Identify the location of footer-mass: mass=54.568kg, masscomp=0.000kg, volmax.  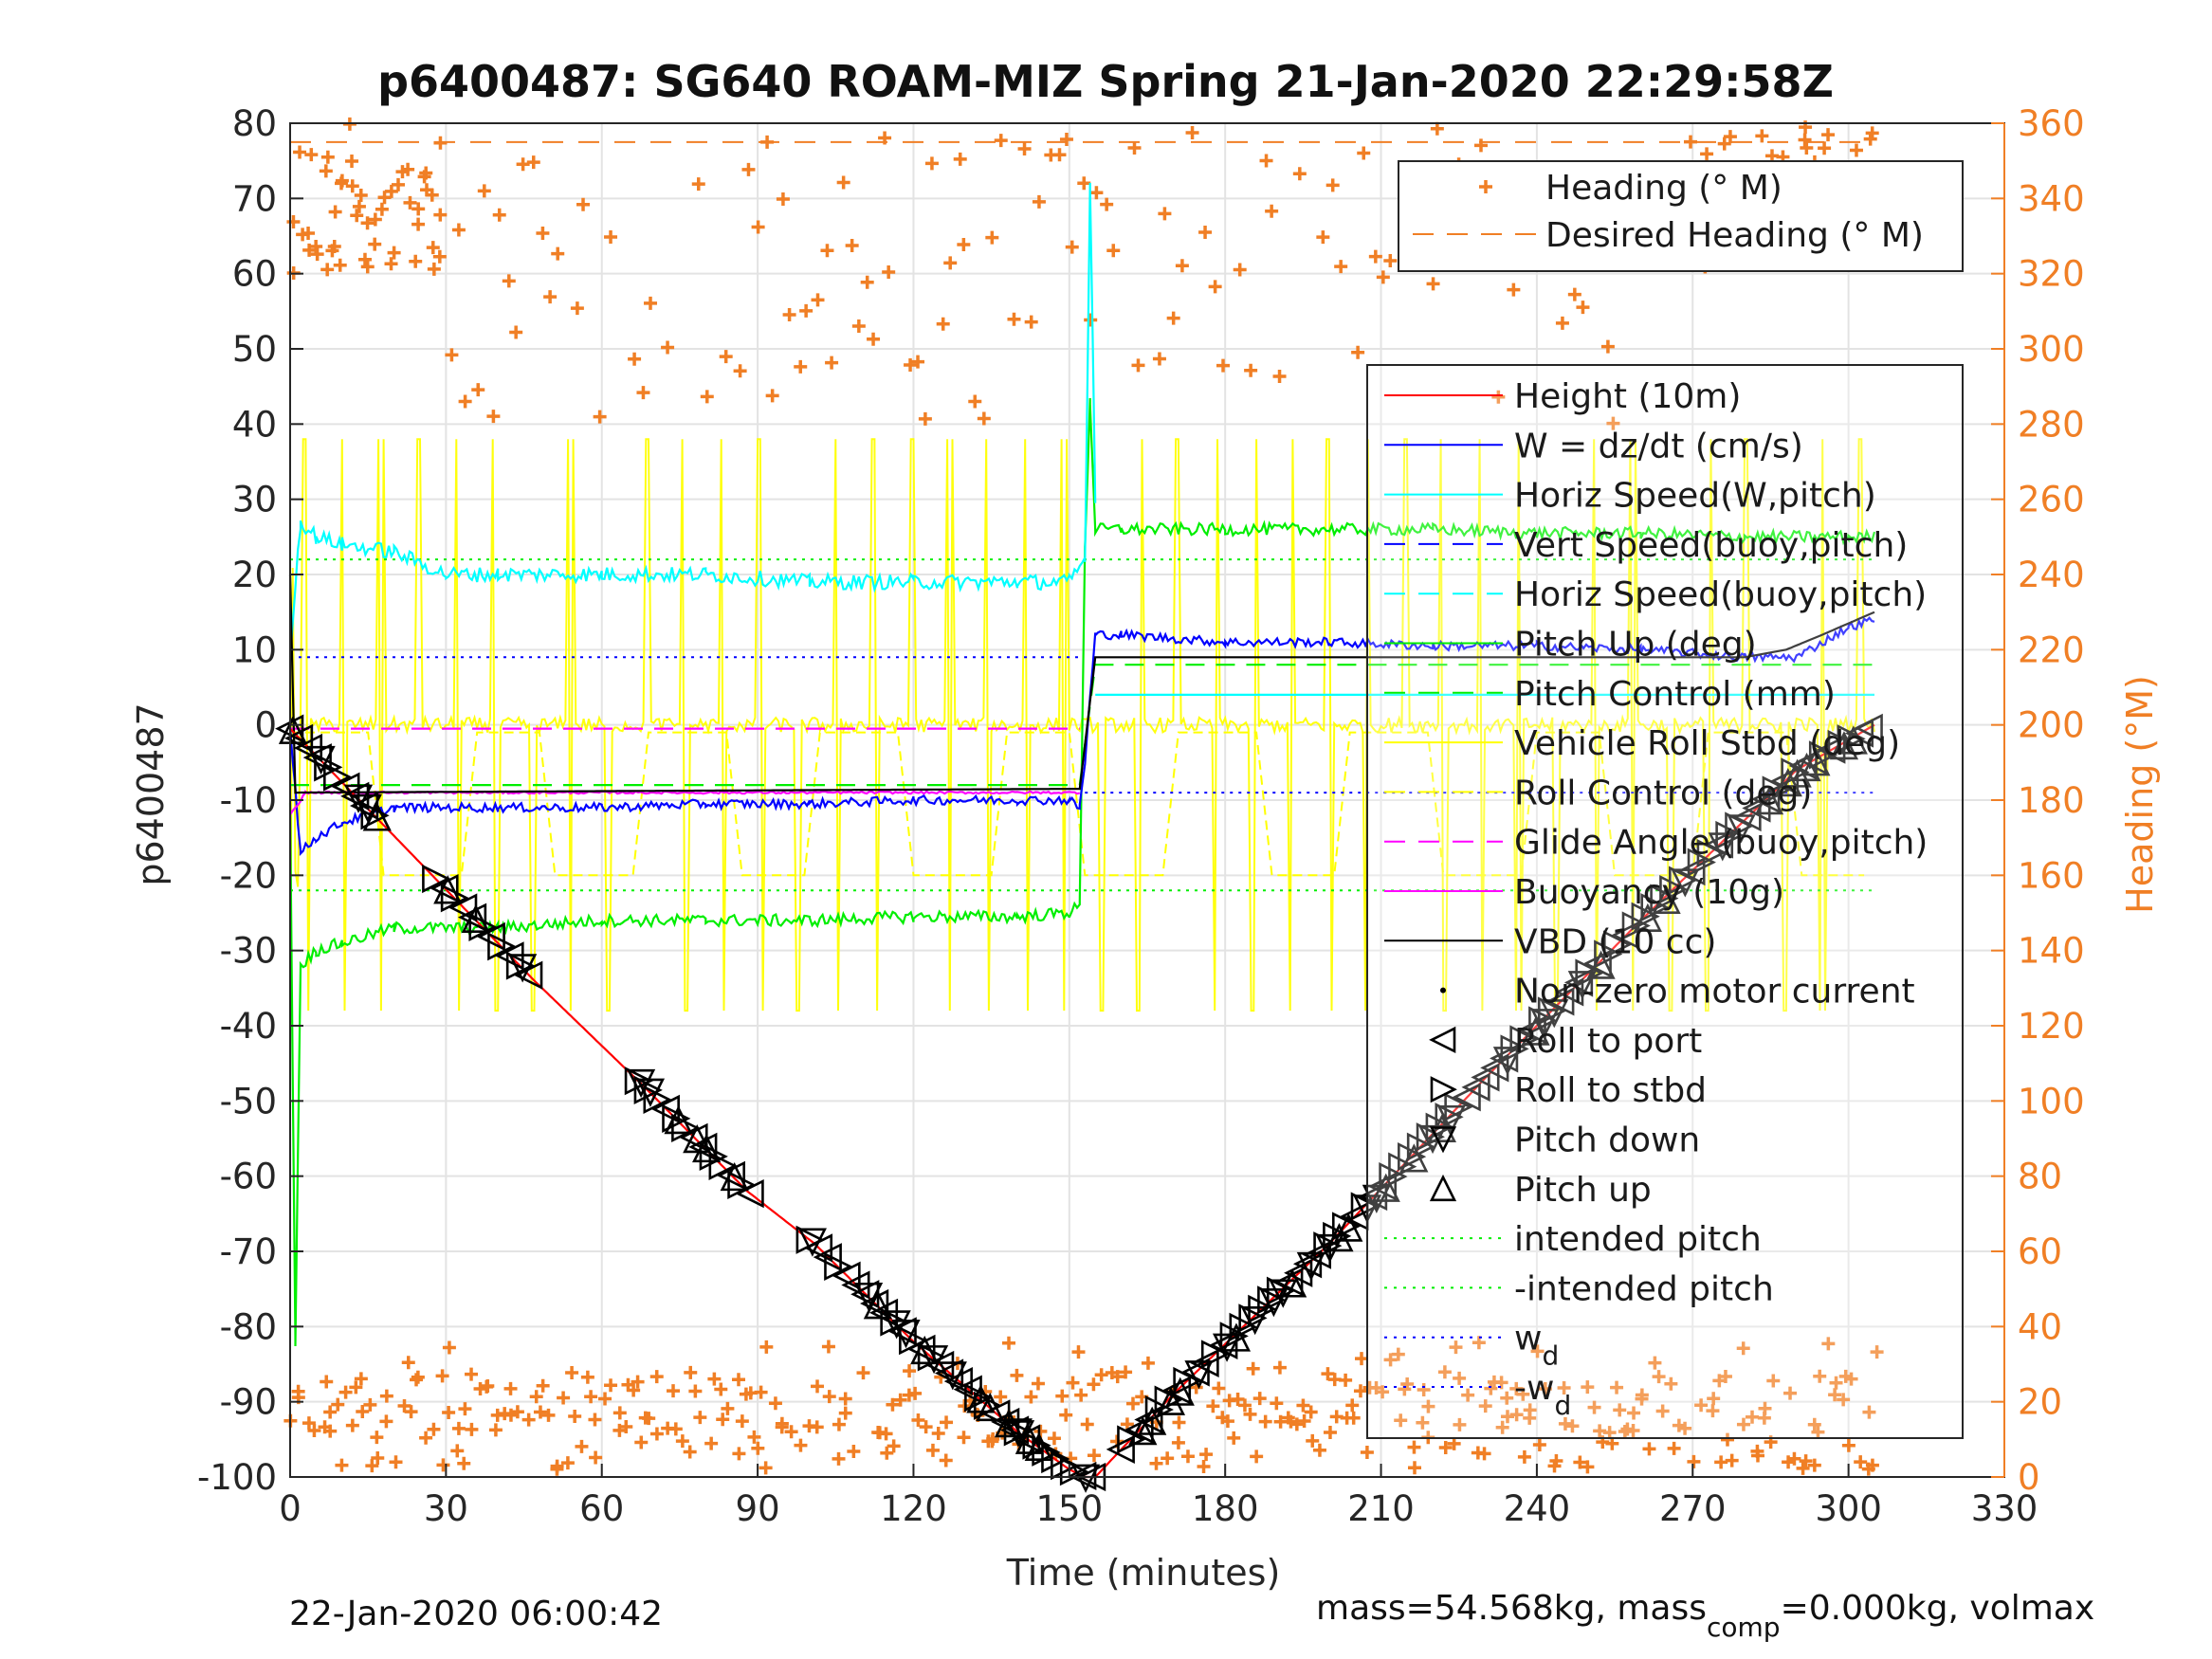
(1705, 1616).